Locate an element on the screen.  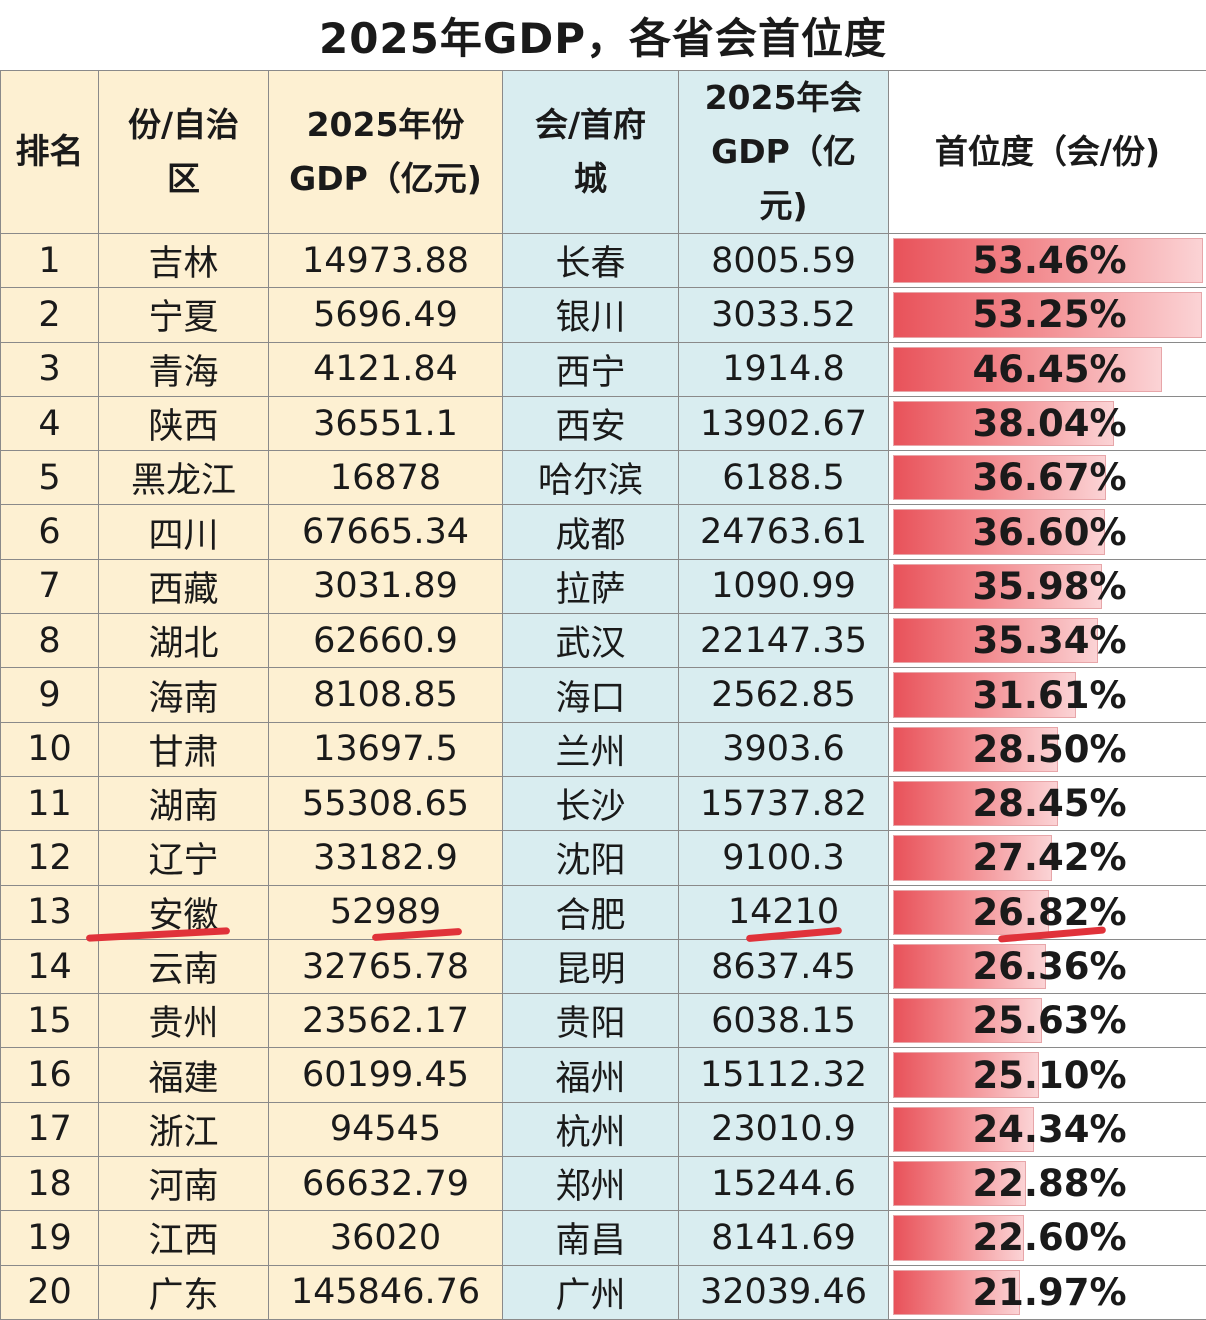
rank-cell: 16 is located at coordinates (49, 1075).